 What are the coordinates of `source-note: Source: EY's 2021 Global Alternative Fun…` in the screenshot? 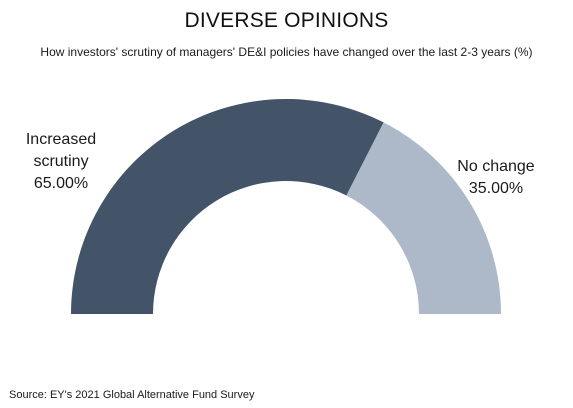 It's located at (132, 395).